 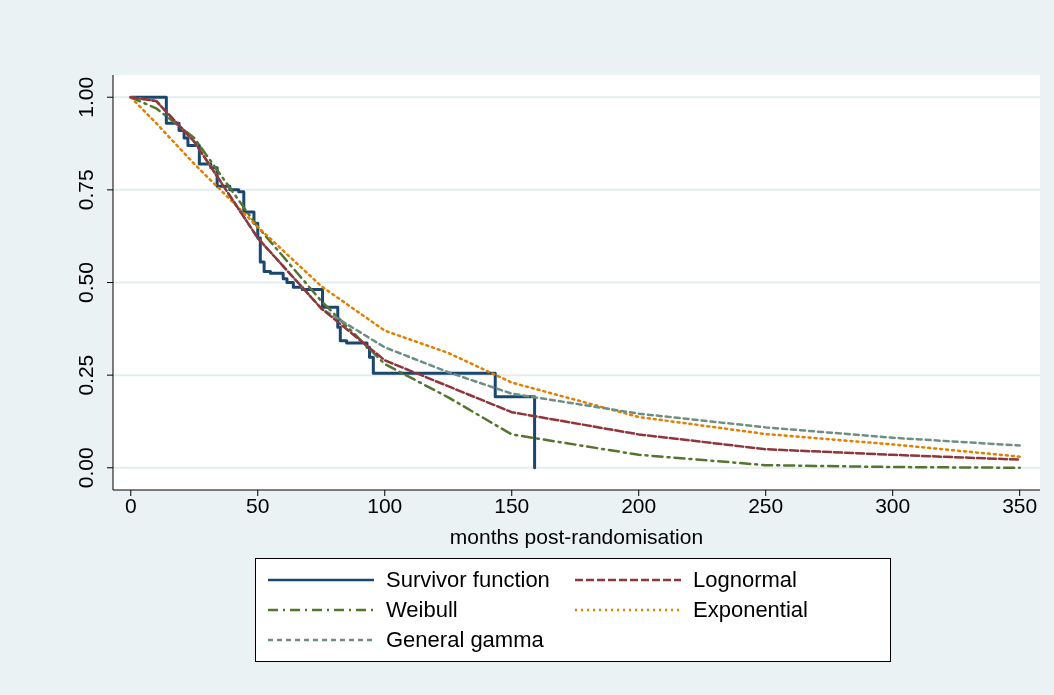 What do you see at coordinates (422, 610) in the screenshot?
I see `legend-label: Weibull` at bounding box center [422, 610].